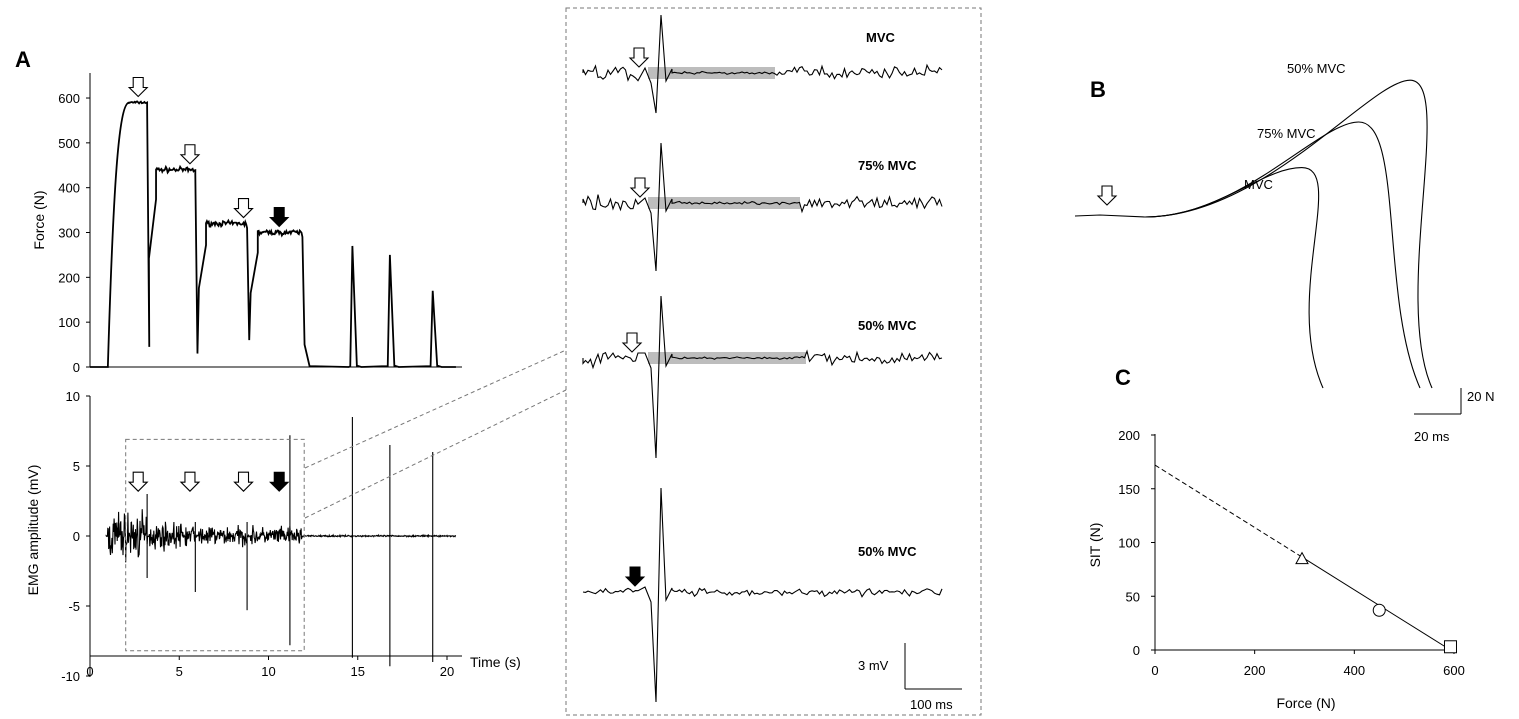  I want to click on twitch-scale-time-label: 20 ms, so click(1432, 436).